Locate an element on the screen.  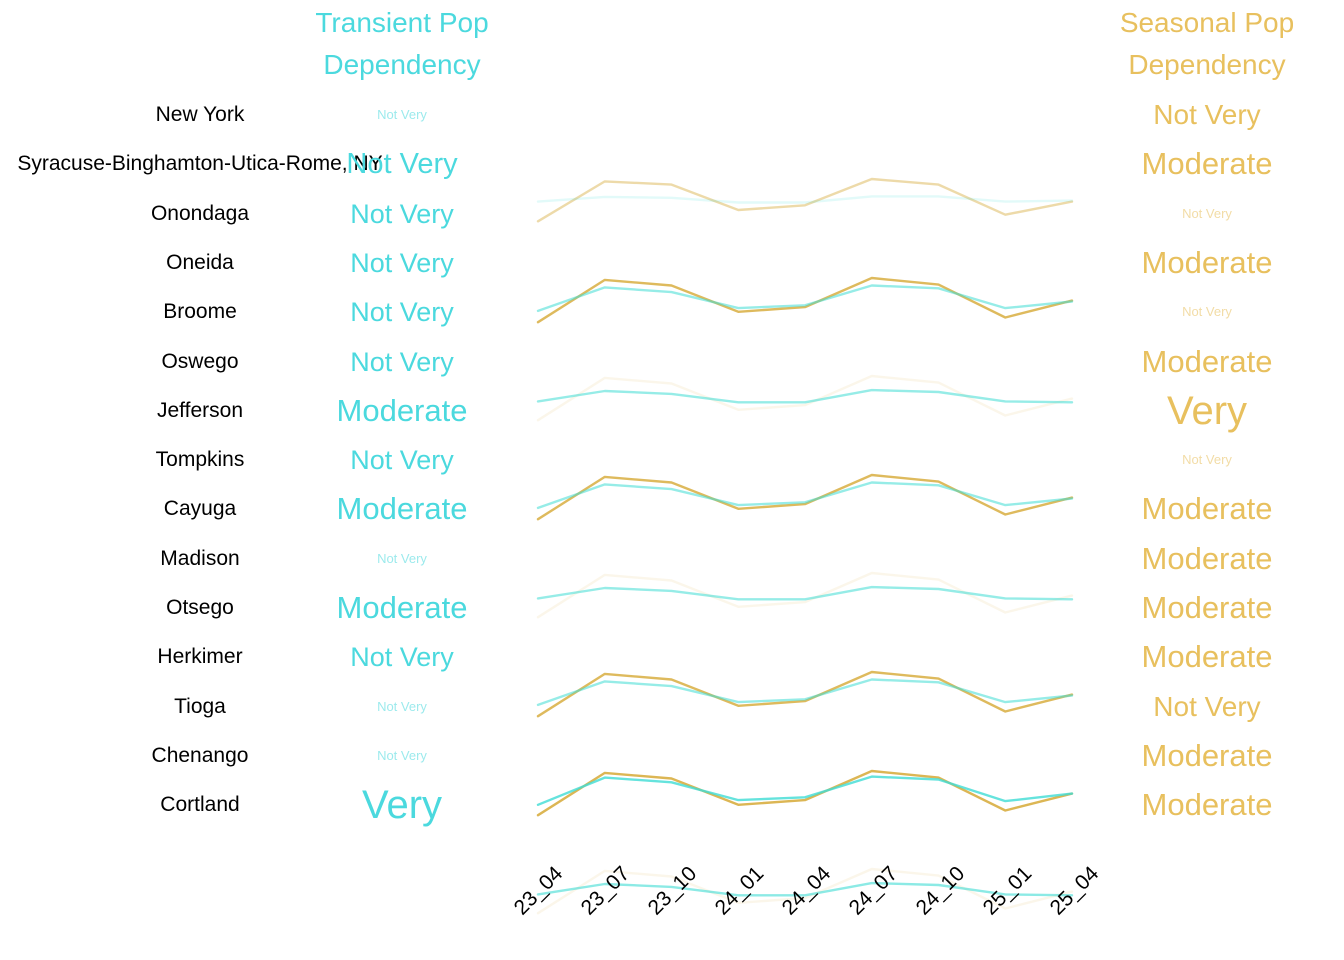
seasonal-title-line1: Seasonal Pop is located at coordinates (1207, 22).